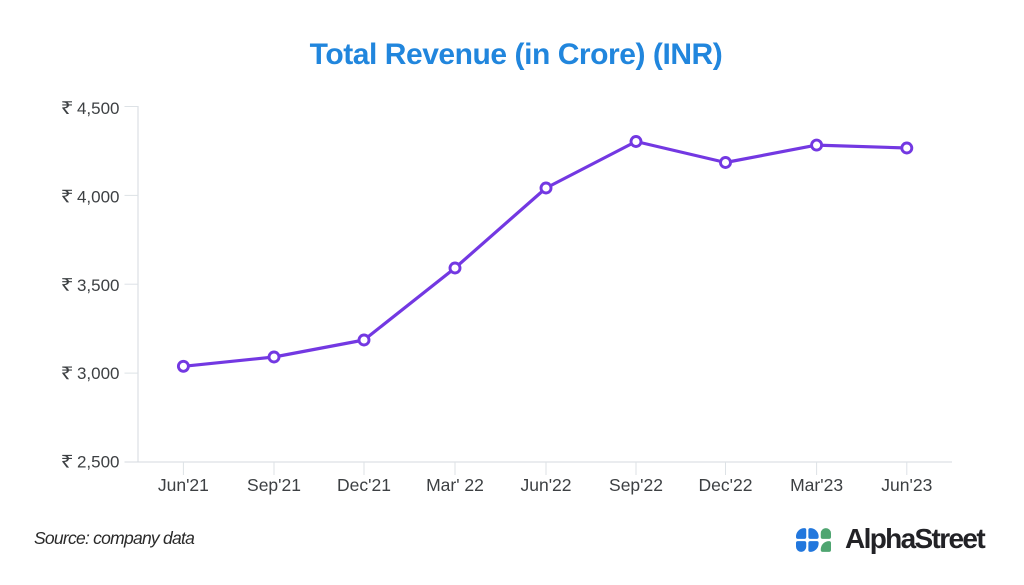 This screenshot has width=1024, height=585. I want to click on svg-text: 3,500, so click(98, 285).